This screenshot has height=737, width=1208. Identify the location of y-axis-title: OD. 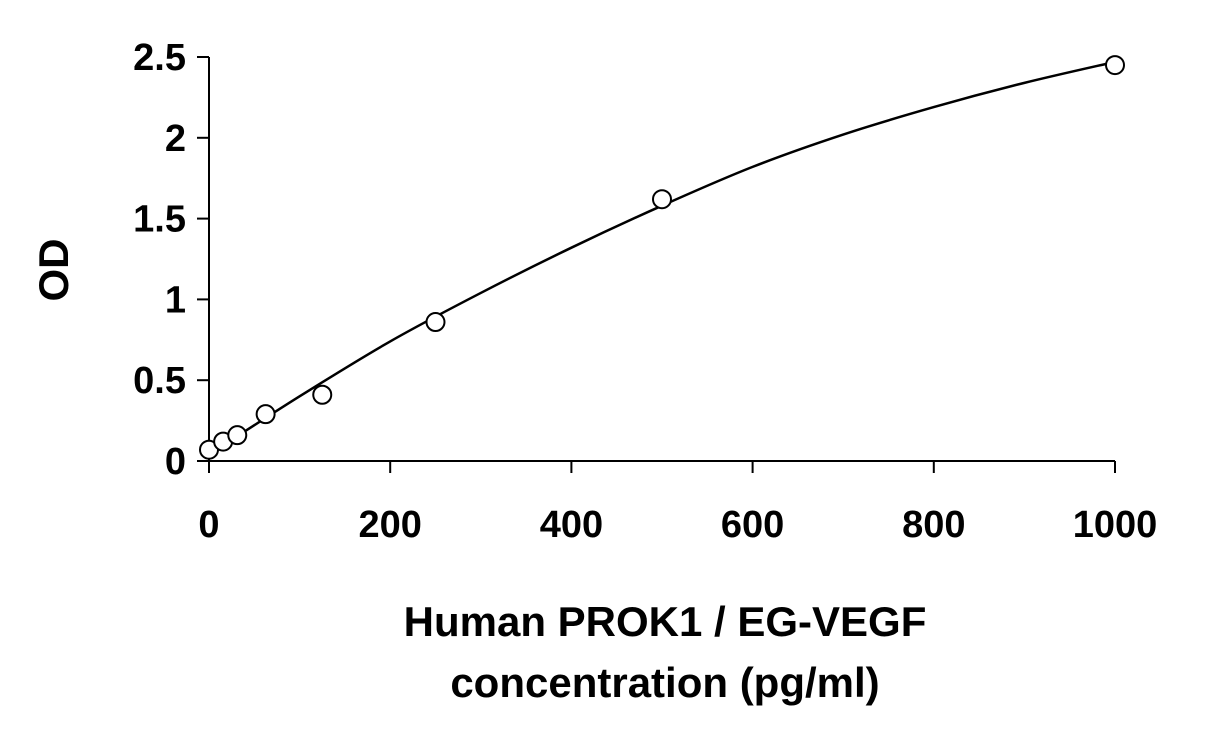
(53, 270).